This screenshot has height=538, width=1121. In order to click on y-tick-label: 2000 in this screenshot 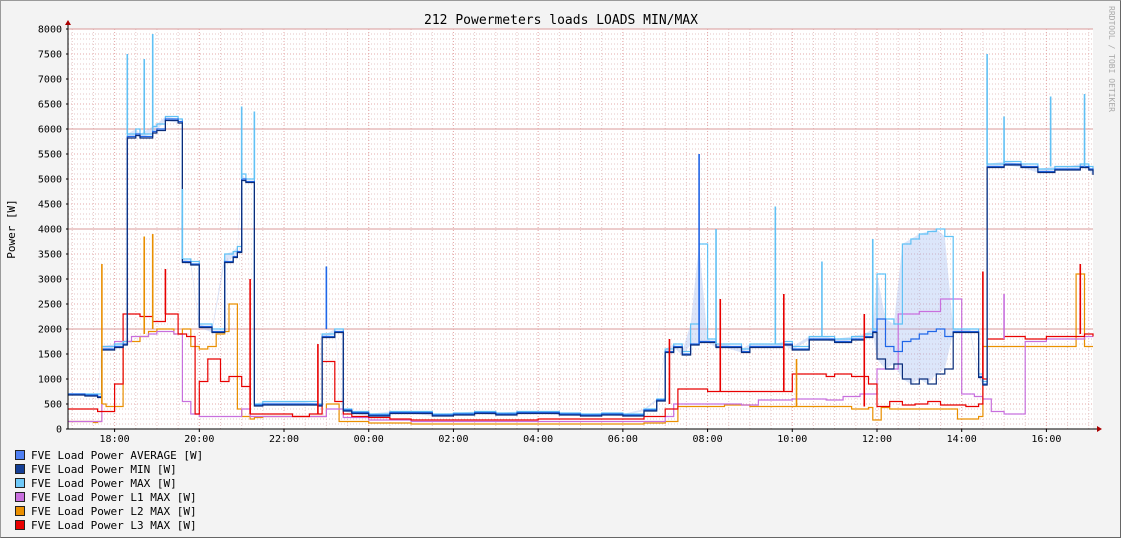, I will do `click(50, 330)`.